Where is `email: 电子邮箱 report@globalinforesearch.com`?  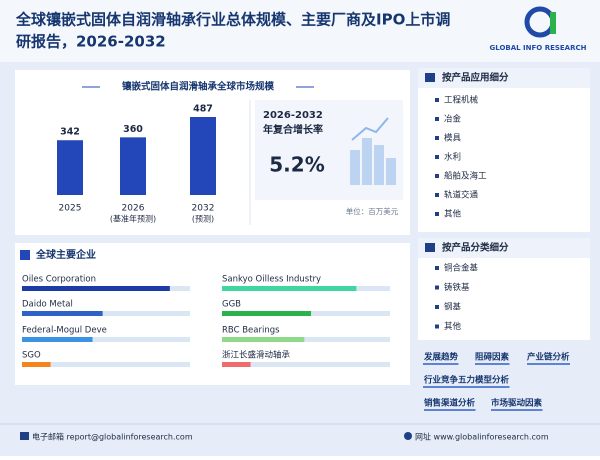 email: 电子邮箱 report@globalinforesearch.com is located at coordinates (112, 437).